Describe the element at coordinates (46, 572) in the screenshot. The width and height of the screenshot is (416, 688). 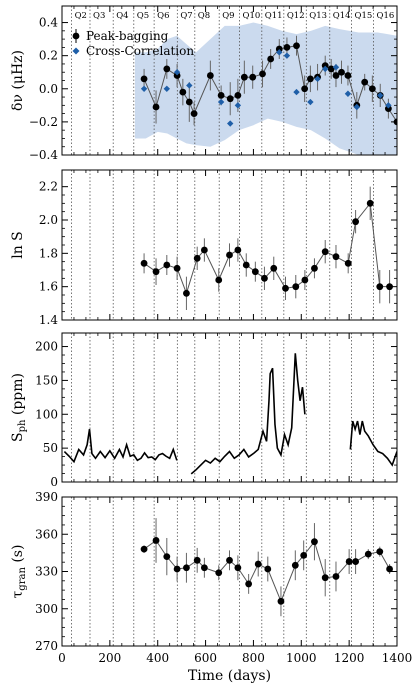
I see `y-tick-label: 330` at that location.